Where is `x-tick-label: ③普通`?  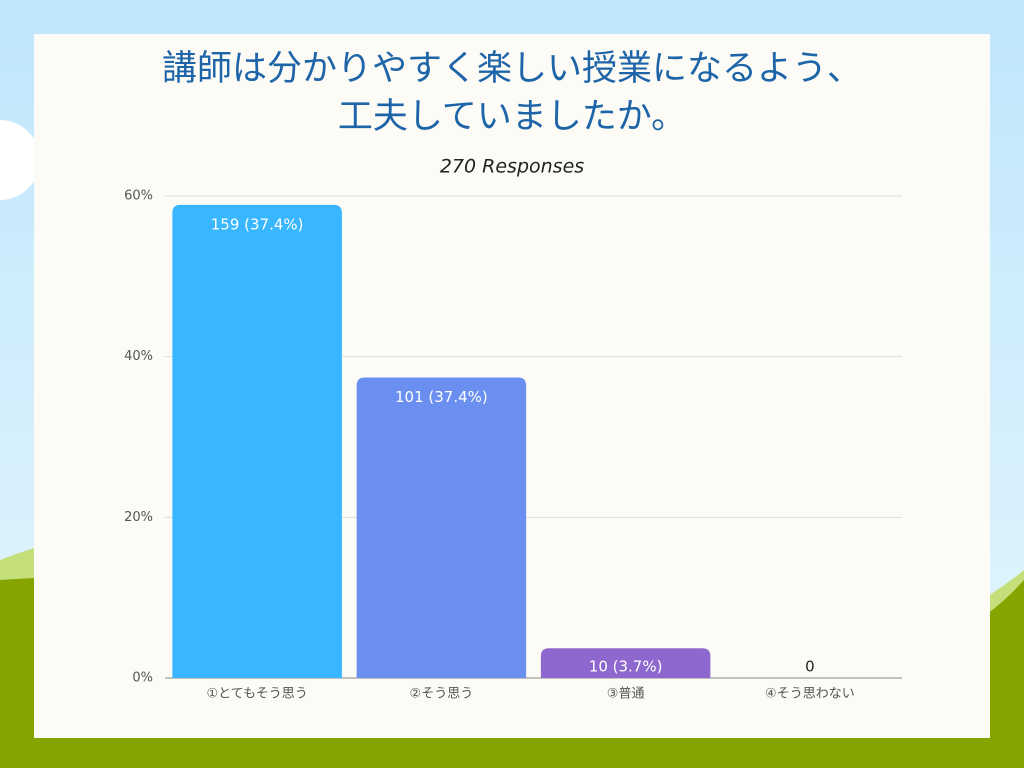
x-tick-label: ③普通 is located at coordinates (626, 694).